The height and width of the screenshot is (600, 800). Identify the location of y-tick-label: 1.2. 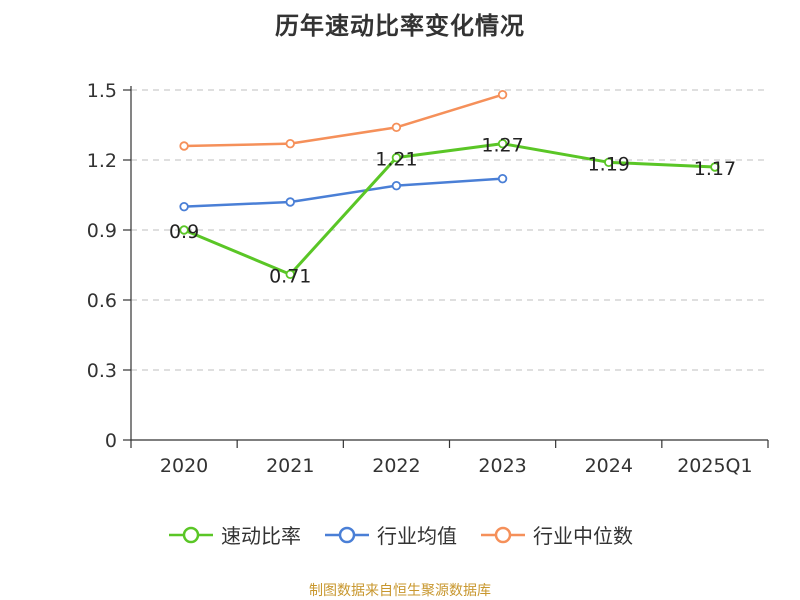
(102, 161).